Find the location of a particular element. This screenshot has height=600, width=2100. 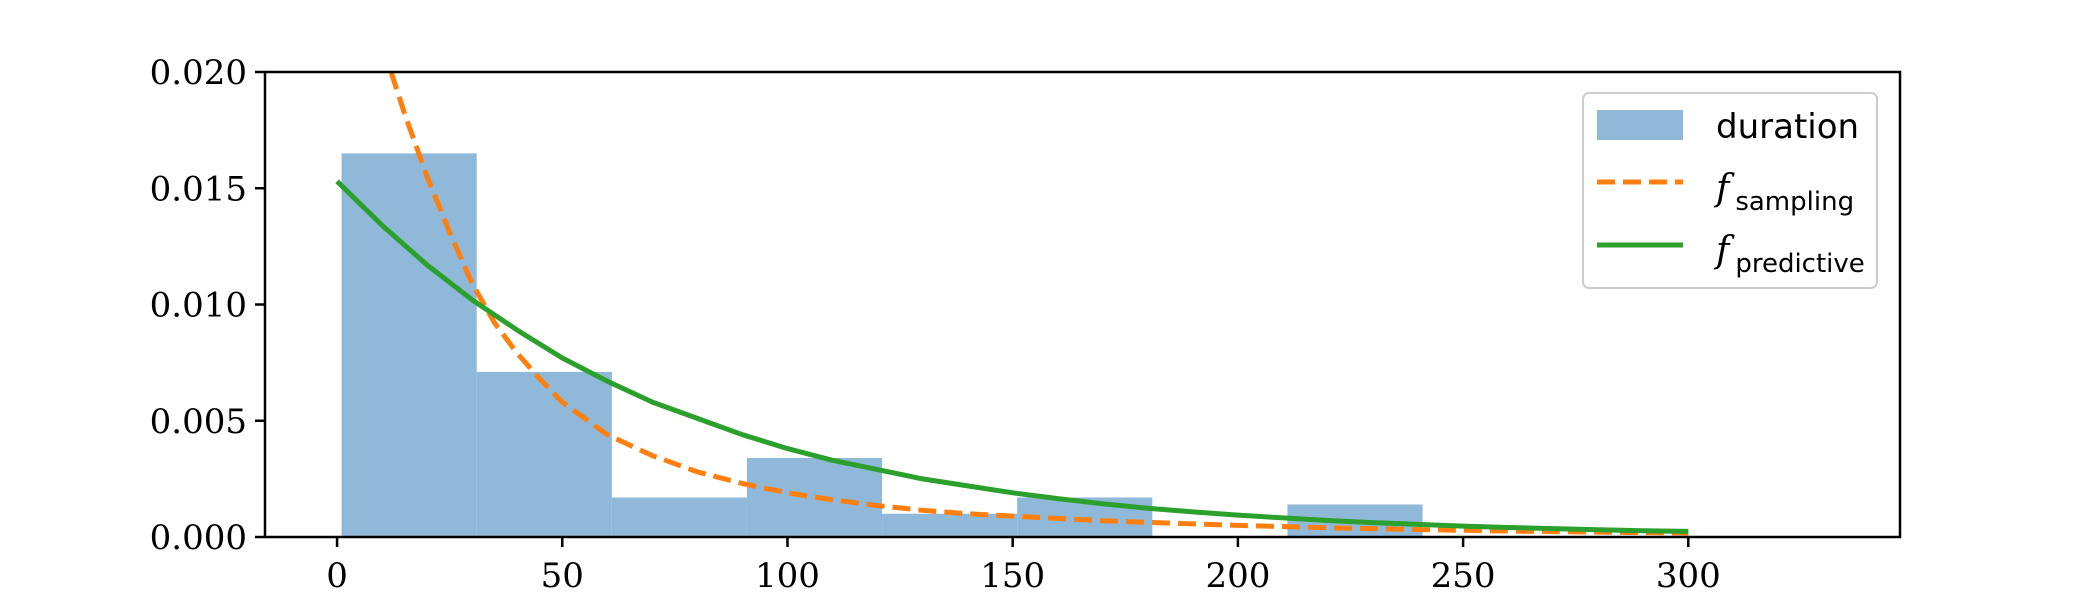

y-tick-label: 0.005 is located at coordinates (198, 422).